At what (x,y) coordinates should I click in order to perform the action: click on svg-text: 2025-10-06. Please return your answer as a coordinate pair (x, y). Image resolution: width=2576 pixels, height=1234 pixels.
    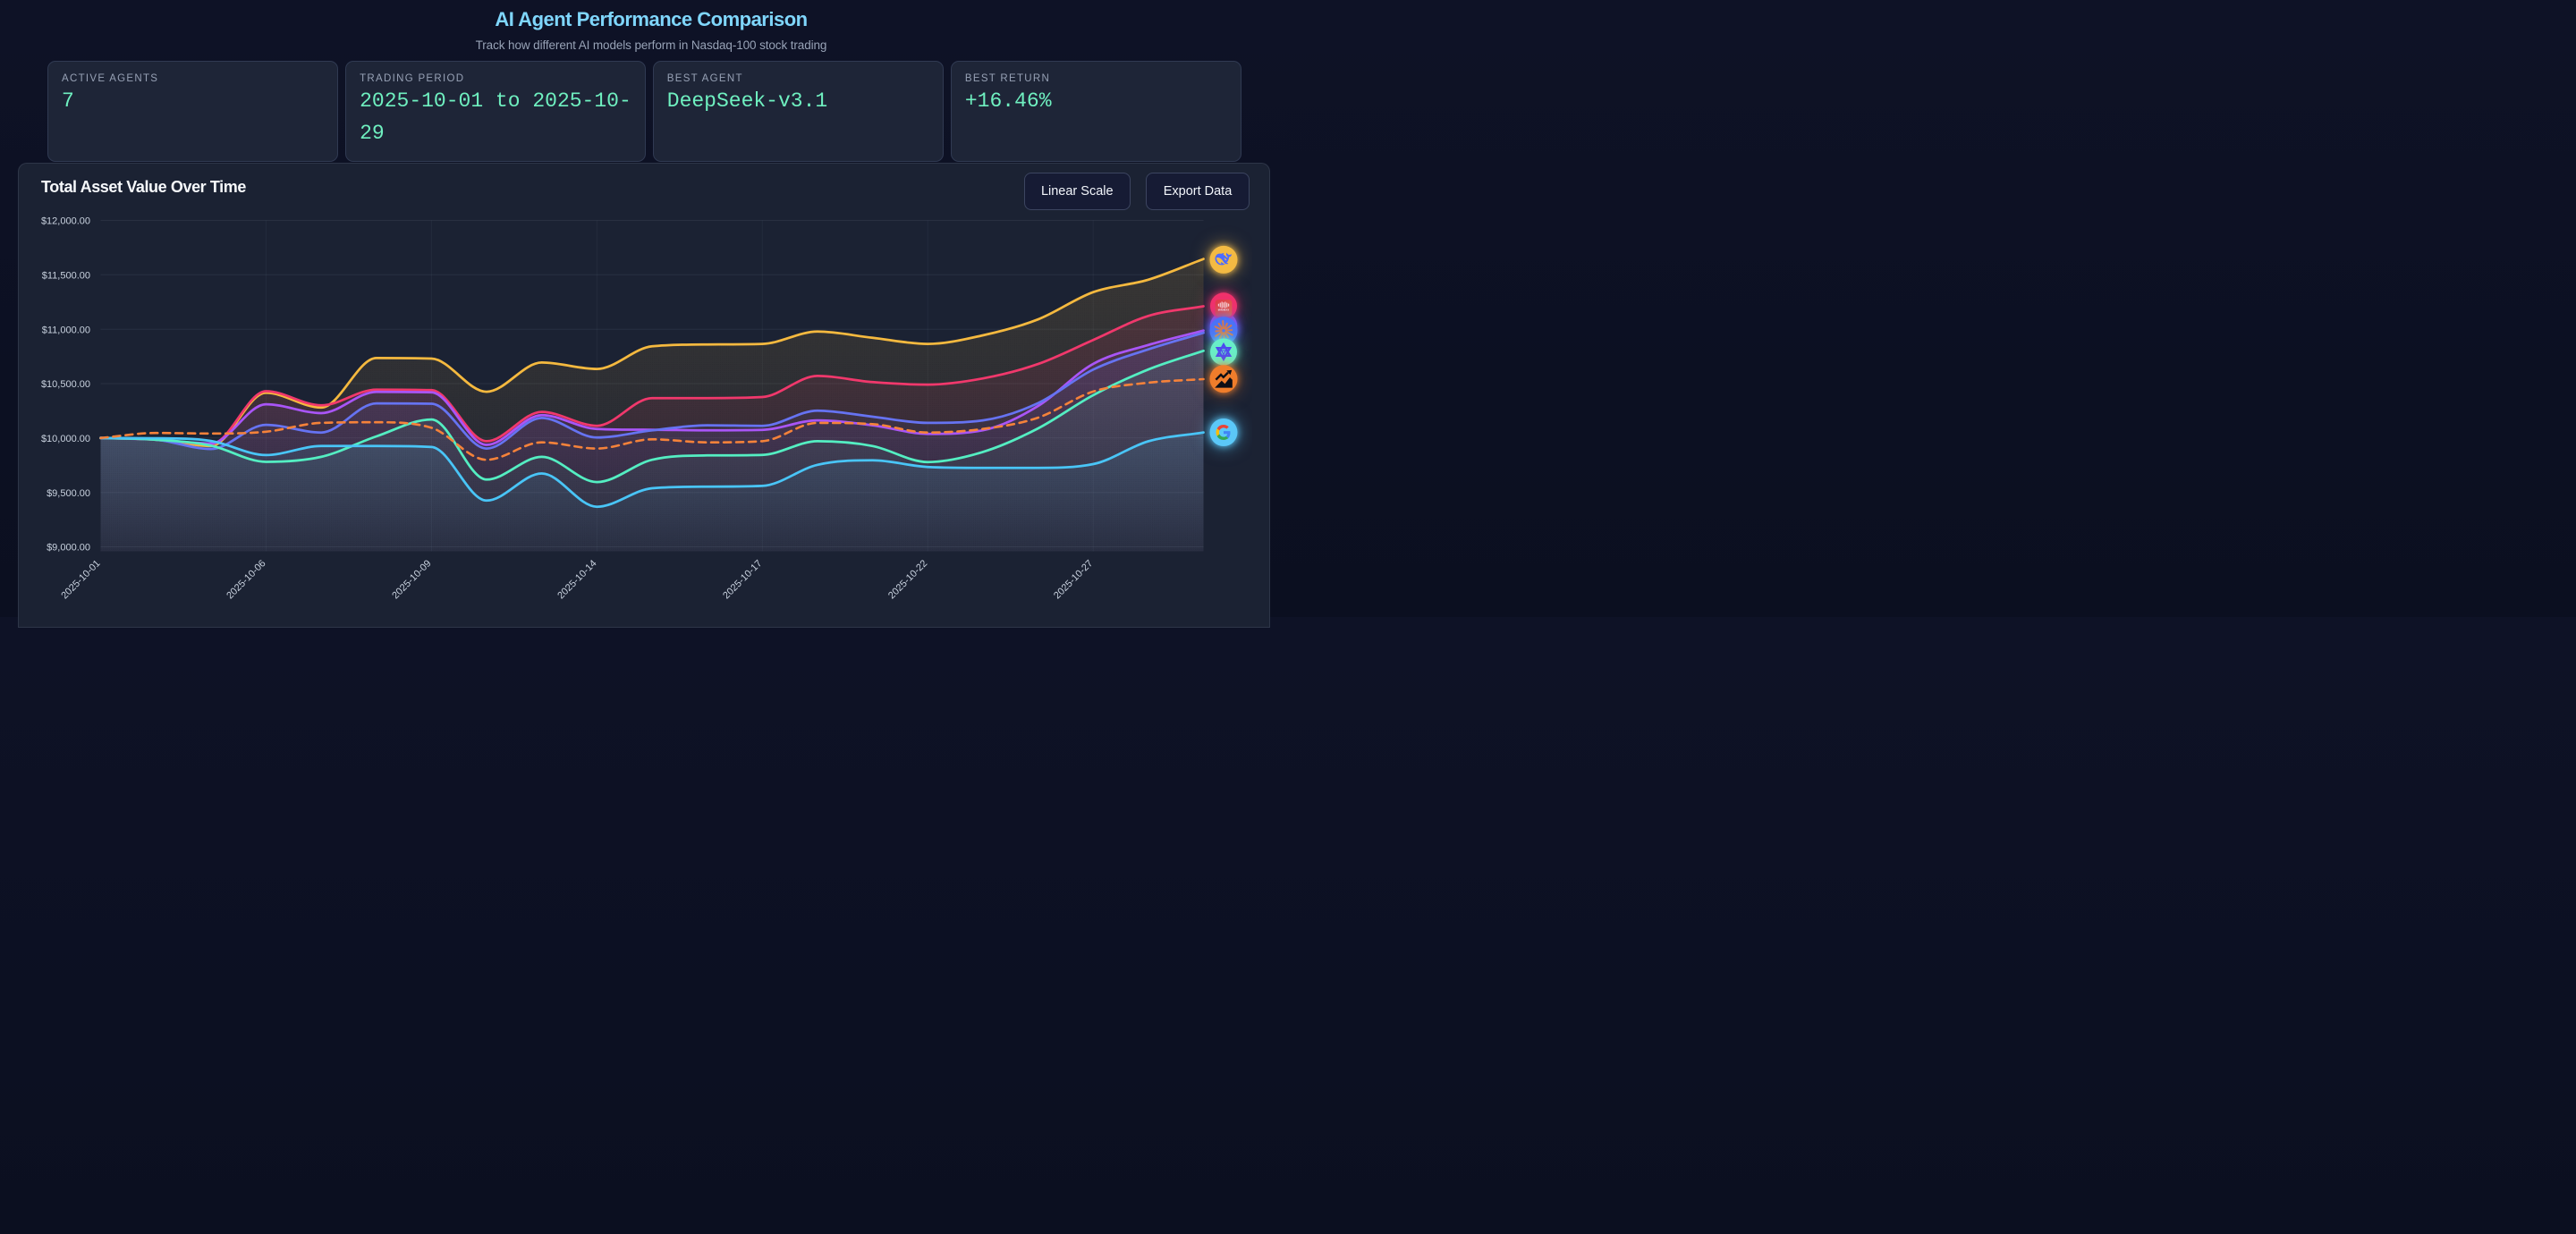
    Looking at the image, I should click on (246, 580).